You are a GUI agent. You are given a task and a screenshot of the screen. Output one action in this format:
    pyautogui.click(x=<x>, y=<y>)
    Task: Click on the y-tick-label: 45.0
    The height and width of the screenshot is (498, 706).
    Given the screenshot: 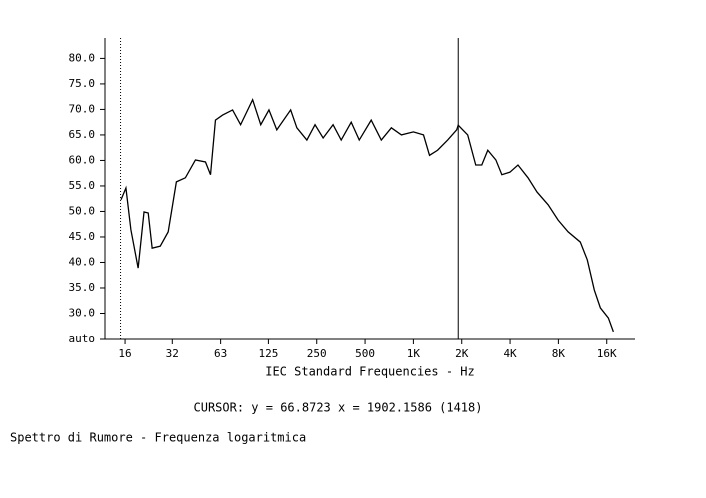 What is the action you would take?
    pyautogui.click(x=82, y=236)
    